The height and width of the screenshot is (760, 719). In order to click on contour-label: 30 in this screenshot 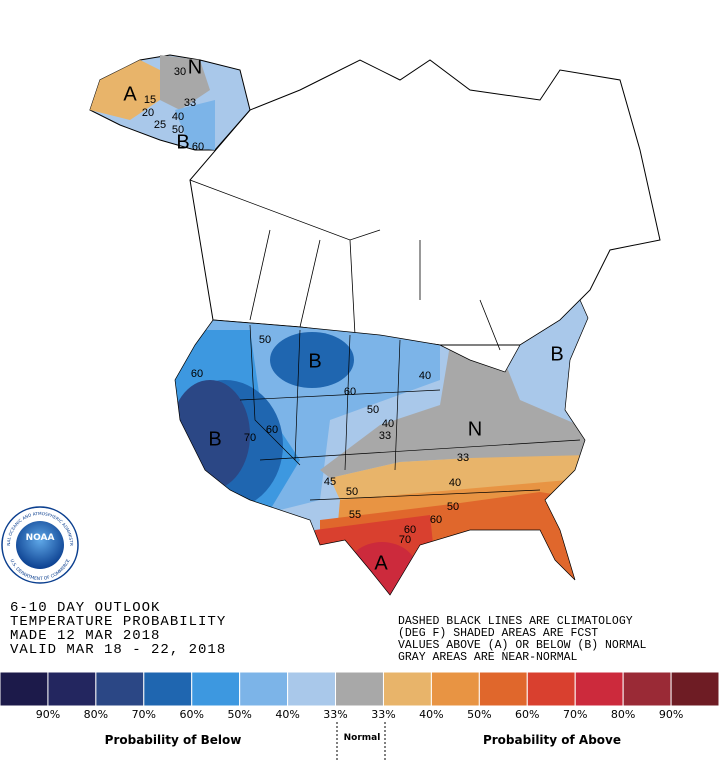, I will do `click(180, 72)`.